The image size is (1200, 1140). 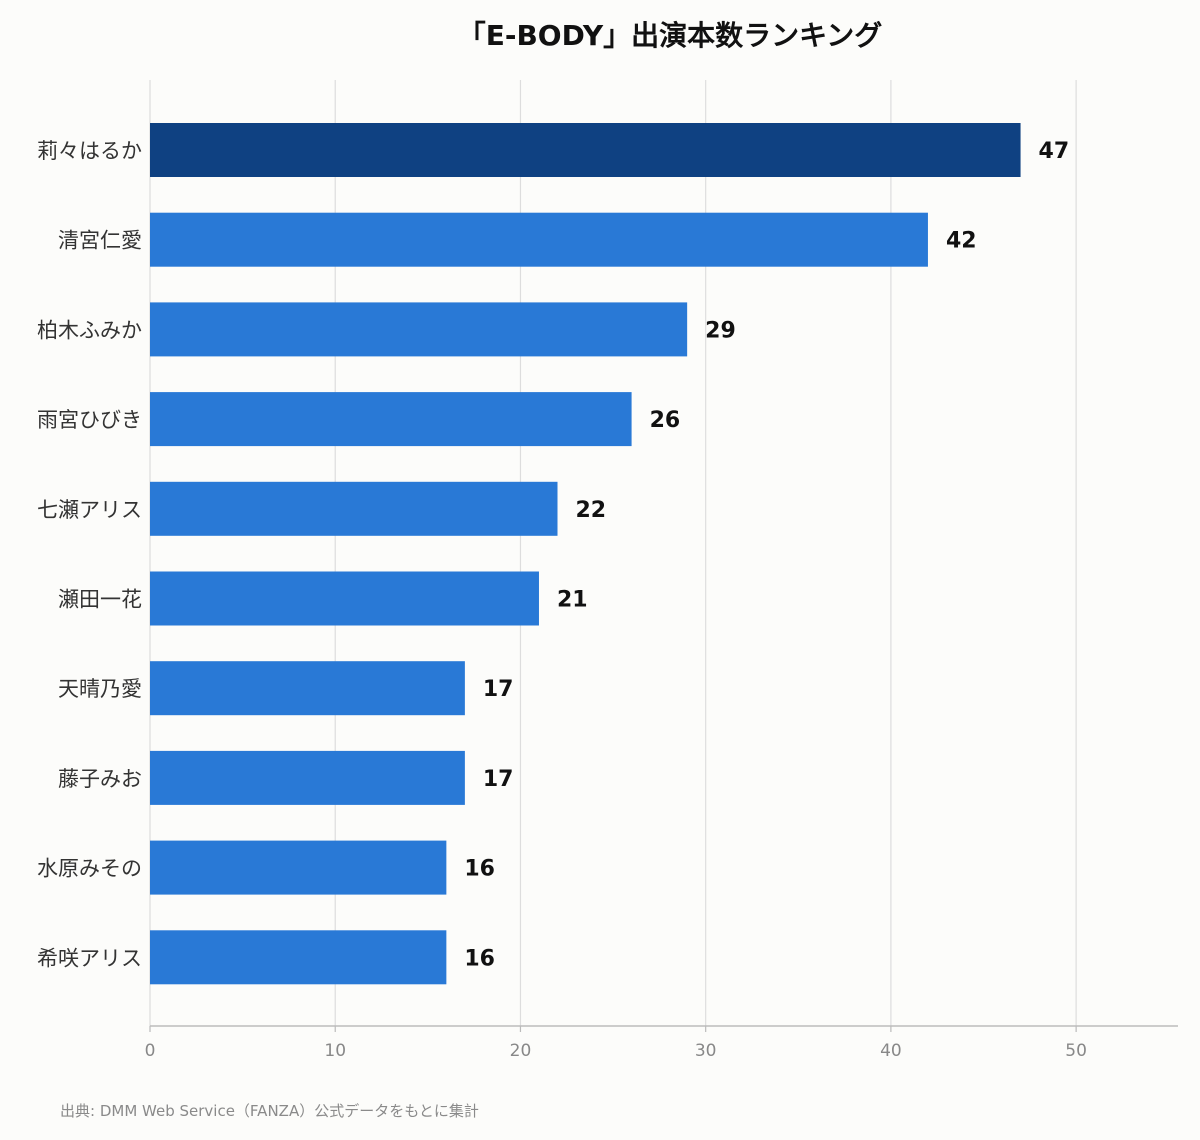 What do you see at coordinates (100, 779) in the screenshot?
I see `category-label: 藤子みお` at bounding box center [100, 779].